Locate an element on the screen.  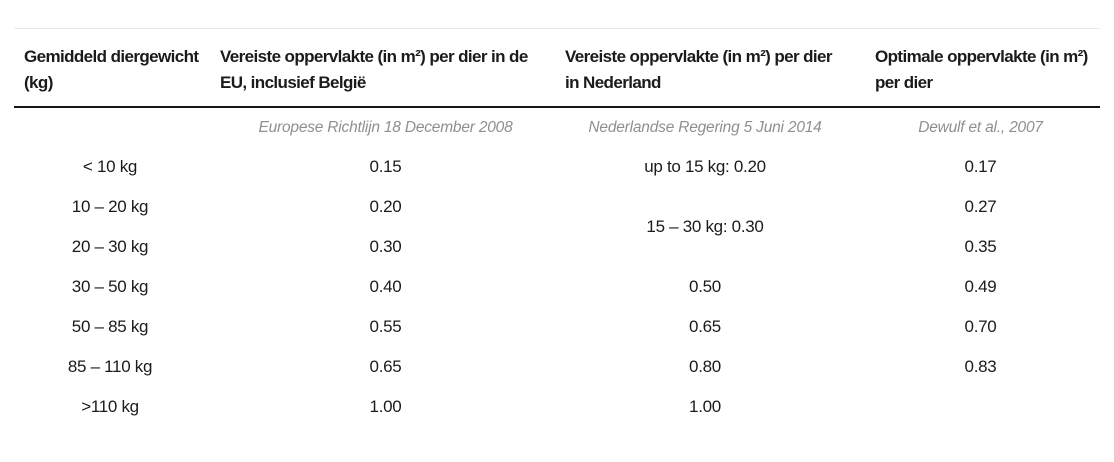
cell-weight: 20 – 30 kg is located at coordinates (110, 246).